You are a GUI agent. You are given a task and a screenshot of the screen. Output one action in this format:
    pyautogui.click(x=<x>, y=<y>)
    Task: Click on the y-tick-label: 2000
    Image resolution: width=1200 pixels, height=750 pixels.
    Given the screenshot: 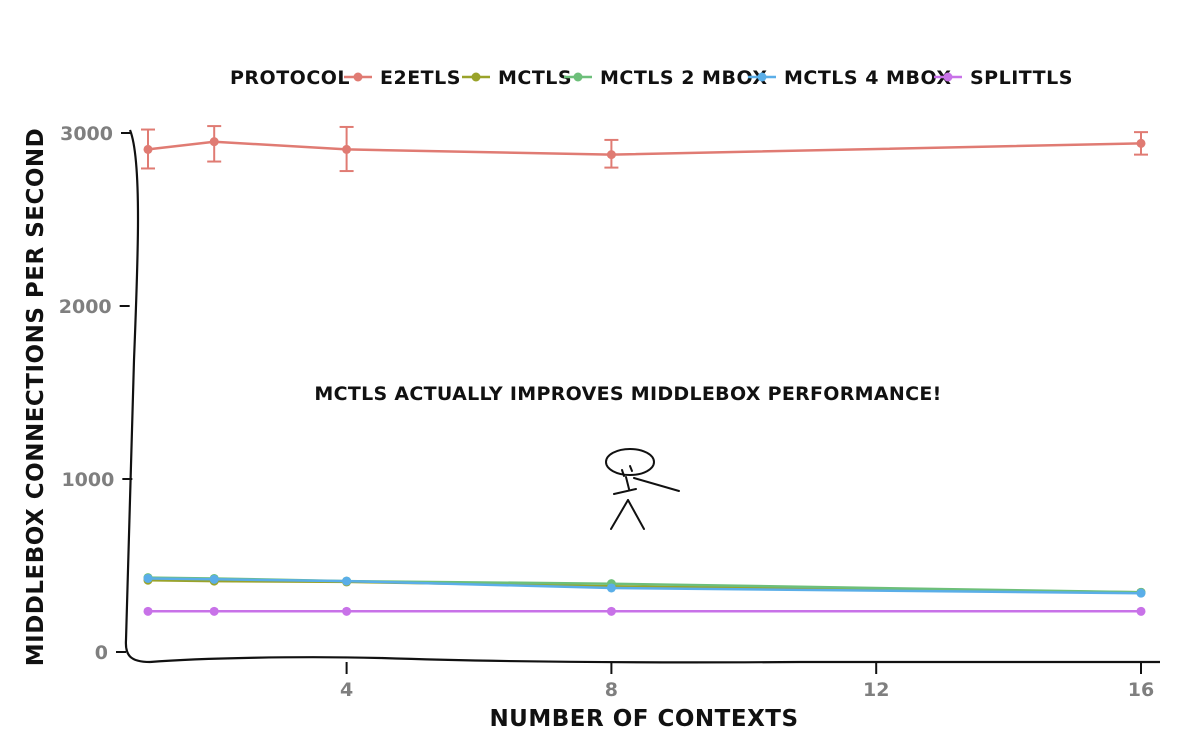 What is the action you would take?
    pyautogui.click(x=85, y=307)
    